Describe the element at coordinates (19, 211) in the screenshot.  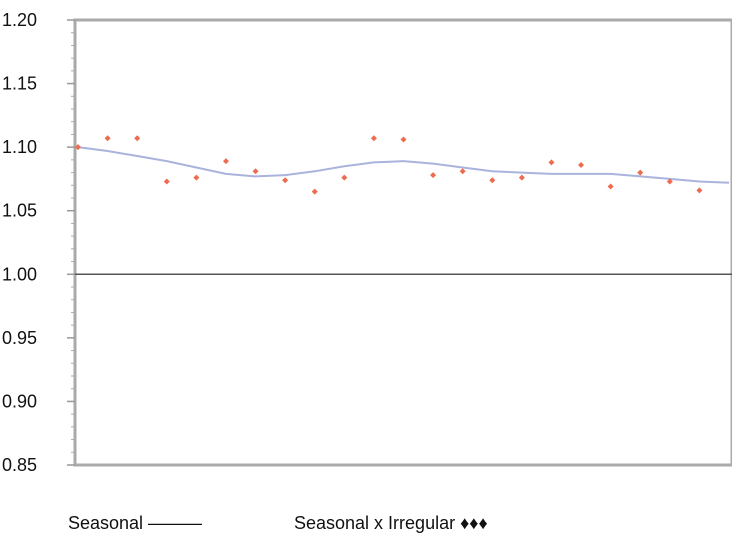
I see `y-tick-label: 1.05` at that location.